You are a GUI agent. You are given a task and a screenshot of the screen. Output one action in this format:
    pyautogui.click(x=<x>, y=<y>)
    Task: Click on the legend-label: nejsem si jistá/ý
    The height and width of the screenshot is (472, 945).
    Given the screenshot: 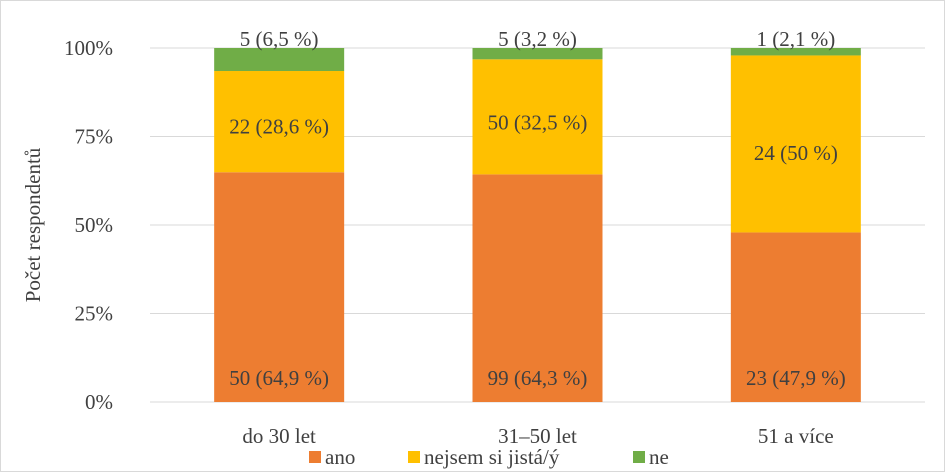 What is the action you would take?
    pyautogui.click(x=492, y=457)
    